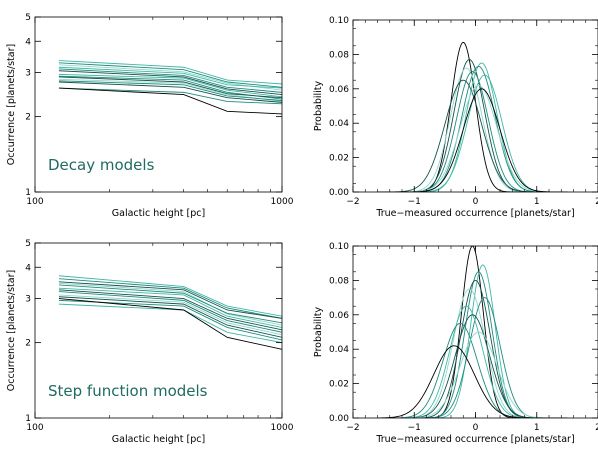 Image resolution: width=598 pixels, height=453 pixels. What do you see at coordinates (101, 165) in the screenshot?
I see `panel-annotation: Decay models` at bounding box center [101, 165].